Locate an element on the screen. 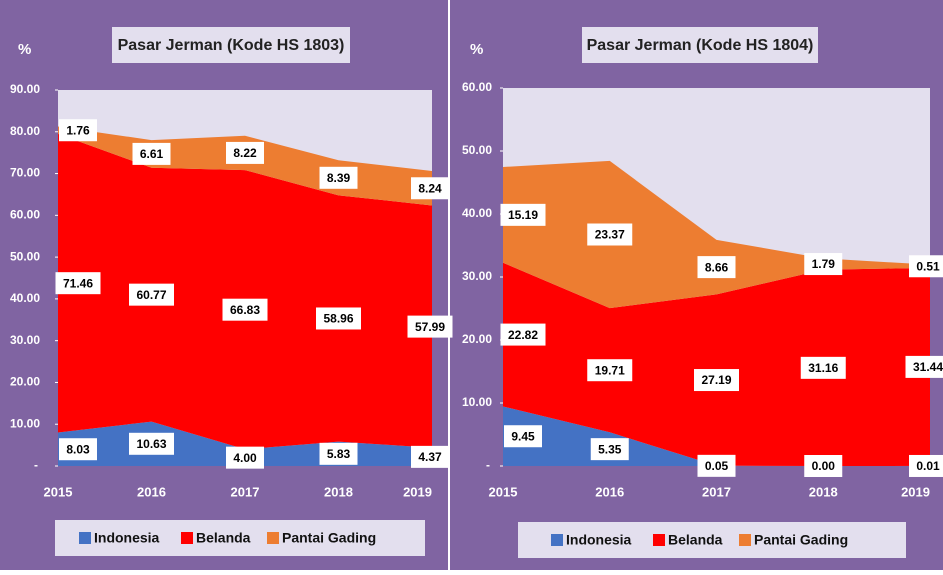 The width and height of the screenshot is (943, 575). data-label: 8.24 is located at coordinates (430, 188).